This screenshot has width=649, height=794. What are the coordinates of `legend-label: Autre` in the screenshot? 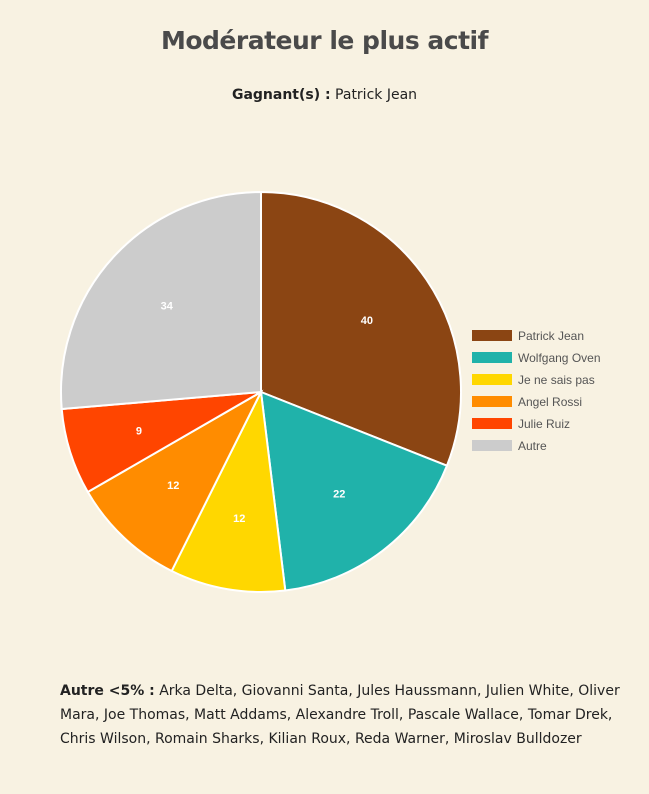 It's located at (532, 446).